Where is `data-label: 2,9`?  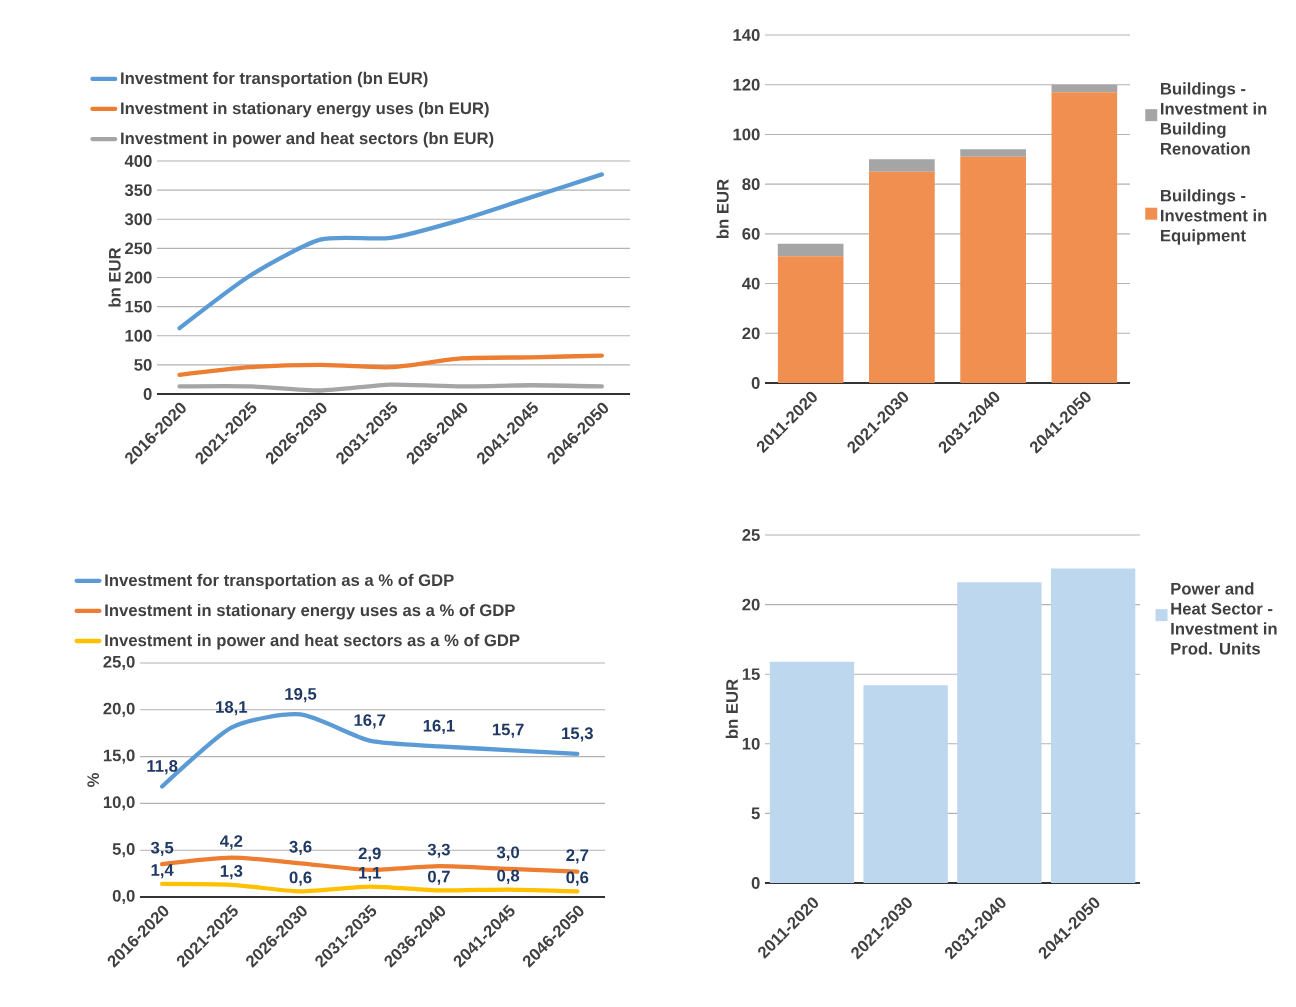 data-label: 2,9 is located at coordinates (369, 854).